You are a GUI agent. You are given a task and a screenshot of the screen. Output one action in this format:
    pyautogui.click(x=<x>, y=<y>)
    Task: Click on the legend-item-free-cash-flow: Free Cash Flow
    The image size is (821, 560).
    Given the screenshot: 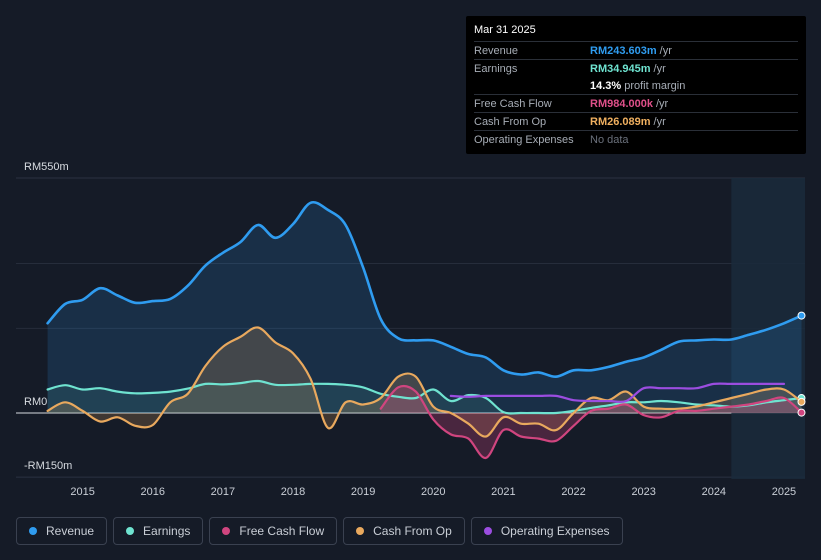 What is the action you would take?
    pyautogui.click(x=273, y=531)
    